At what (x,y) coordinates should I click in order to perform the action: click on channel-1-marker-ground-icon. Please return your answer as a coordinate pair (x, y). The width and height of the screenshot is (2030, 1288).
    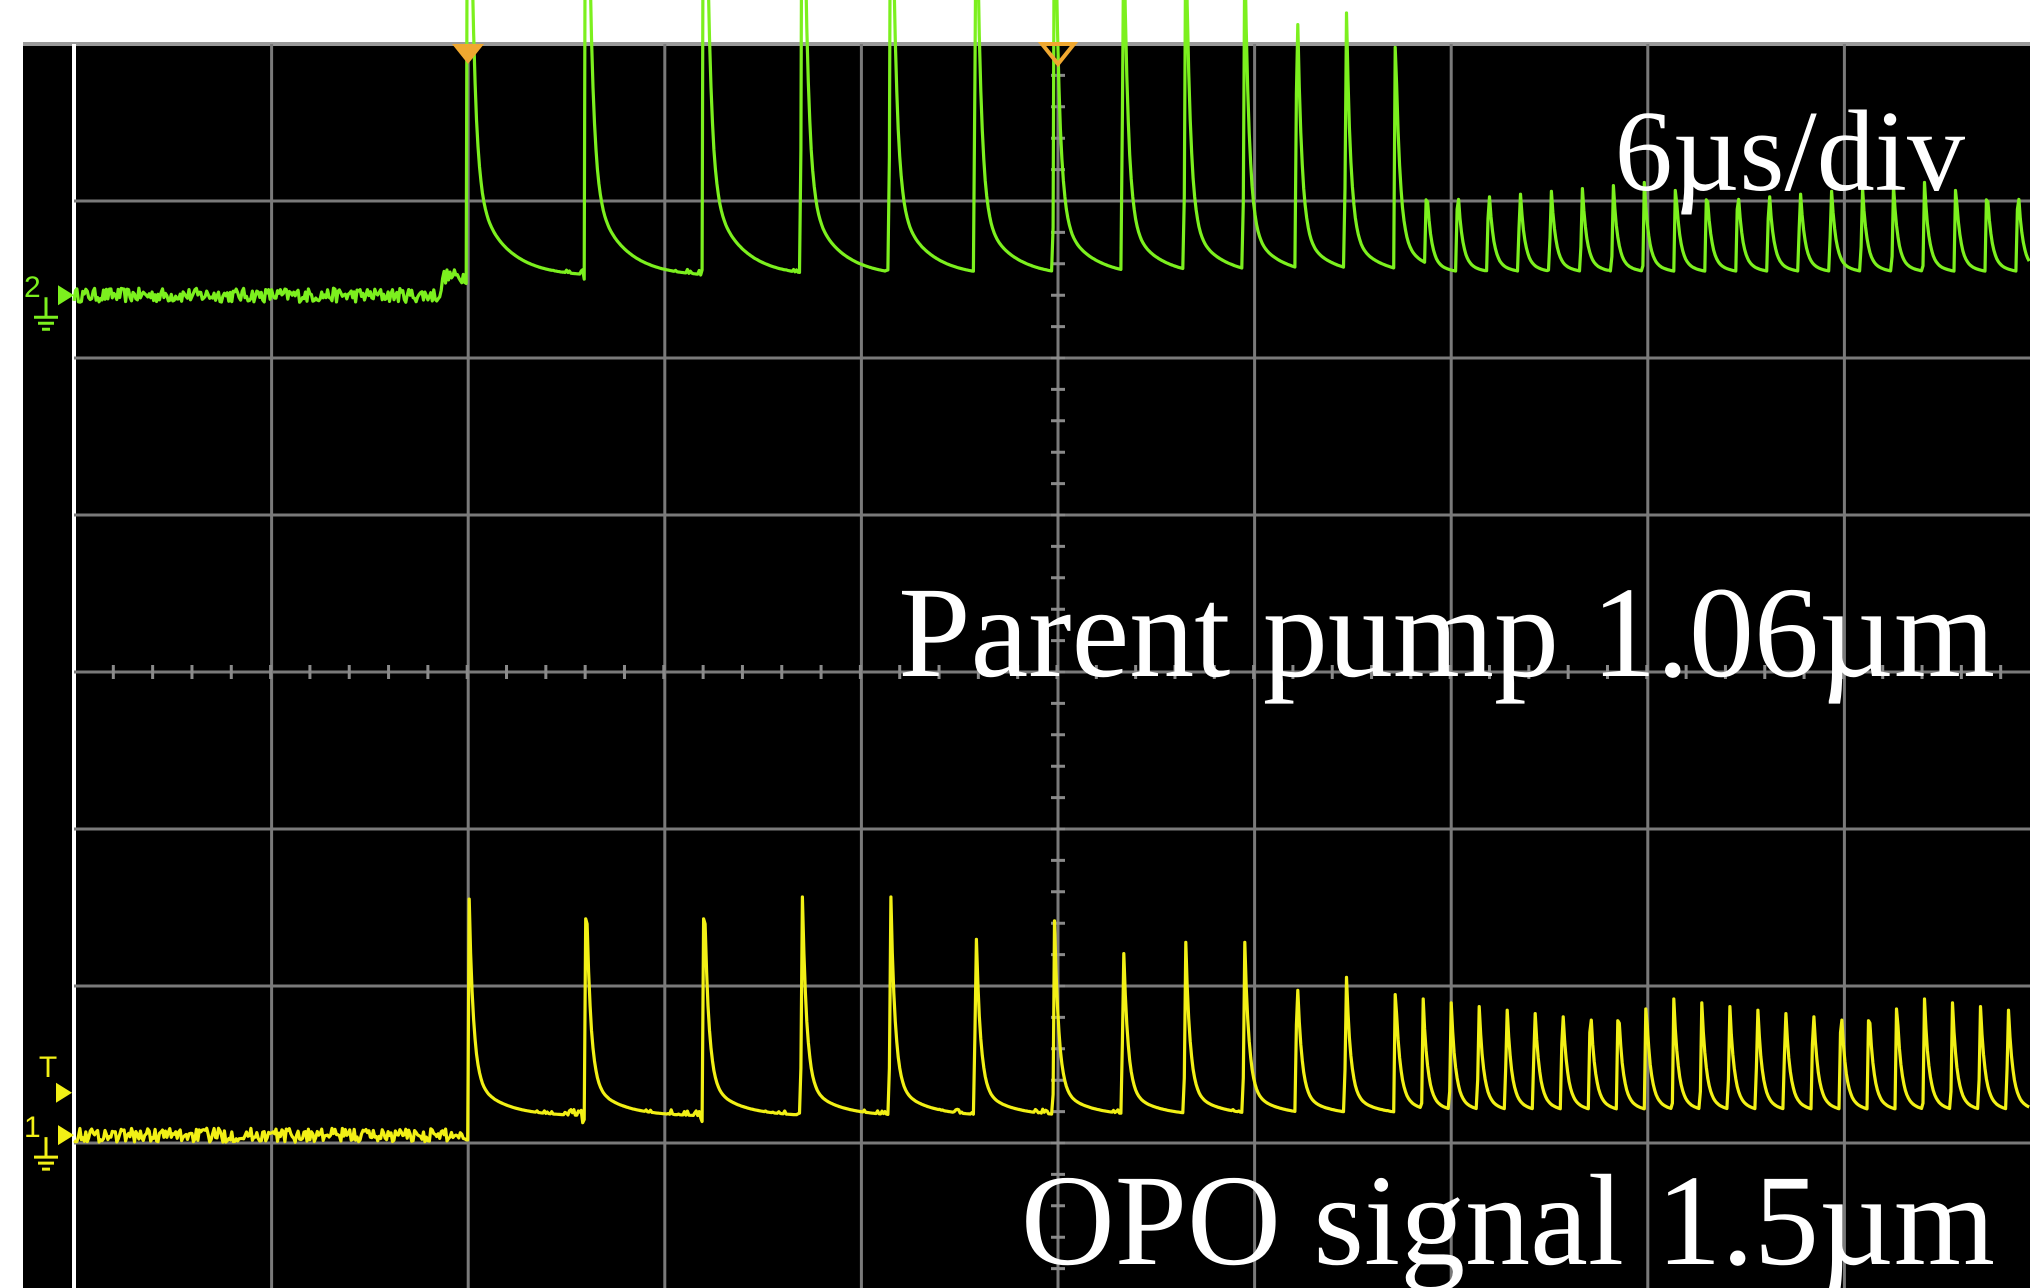
    Looking at the image, I should click on (46, 1154).